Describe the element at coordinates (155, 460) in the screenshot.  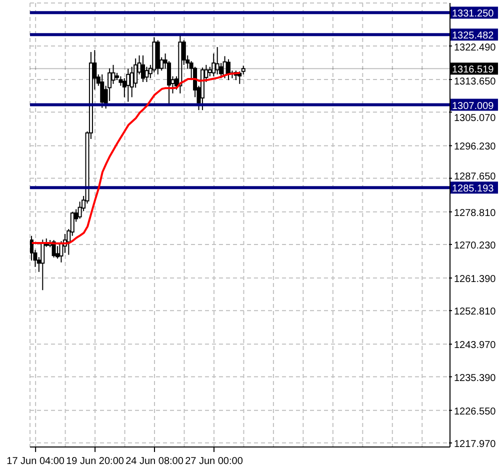
I see `x-tick-label: 24 Jun 08:00` at that location.